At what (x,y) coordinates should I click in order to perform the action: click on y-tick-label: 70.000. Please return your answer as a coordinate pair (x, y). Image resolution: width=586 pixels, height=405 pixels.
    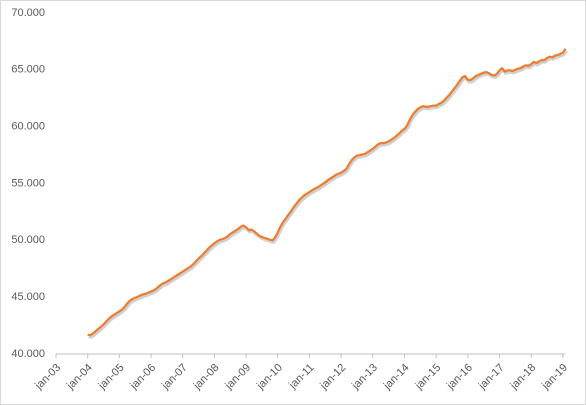
    Looking at the image, I should click on (28, 13).